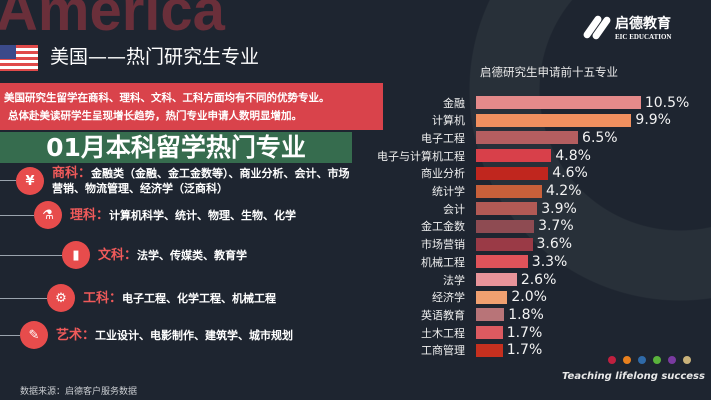 The width and height of the screenshot is (711, 400). What do you see at coordinates (454, 280) in the screenshot?
I see `bar-label: 法学` at bounding box center [454, 280].